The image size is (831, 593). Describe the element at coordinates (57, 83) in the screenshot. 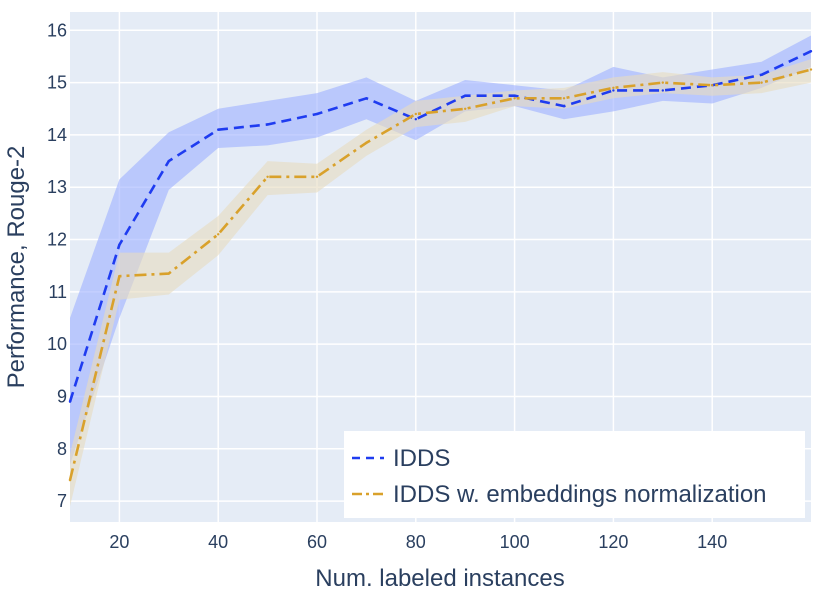

I see `y-tick-label-15: 15` at that location.